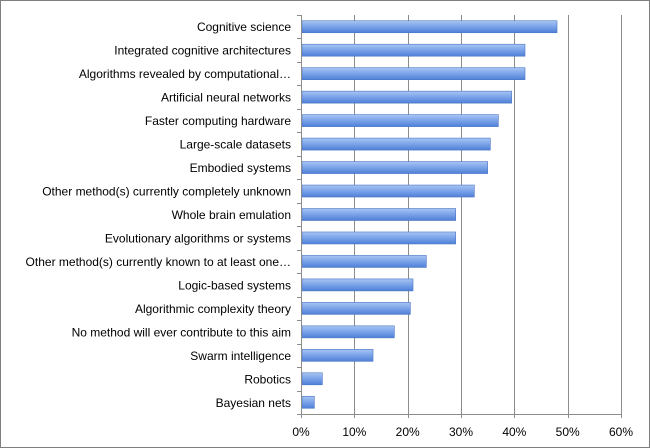  What do you see at coordinates (213, 309) in the screenshot?
I see `category-label: Algorithmic complexity theory` at bounding box center [213, 309].